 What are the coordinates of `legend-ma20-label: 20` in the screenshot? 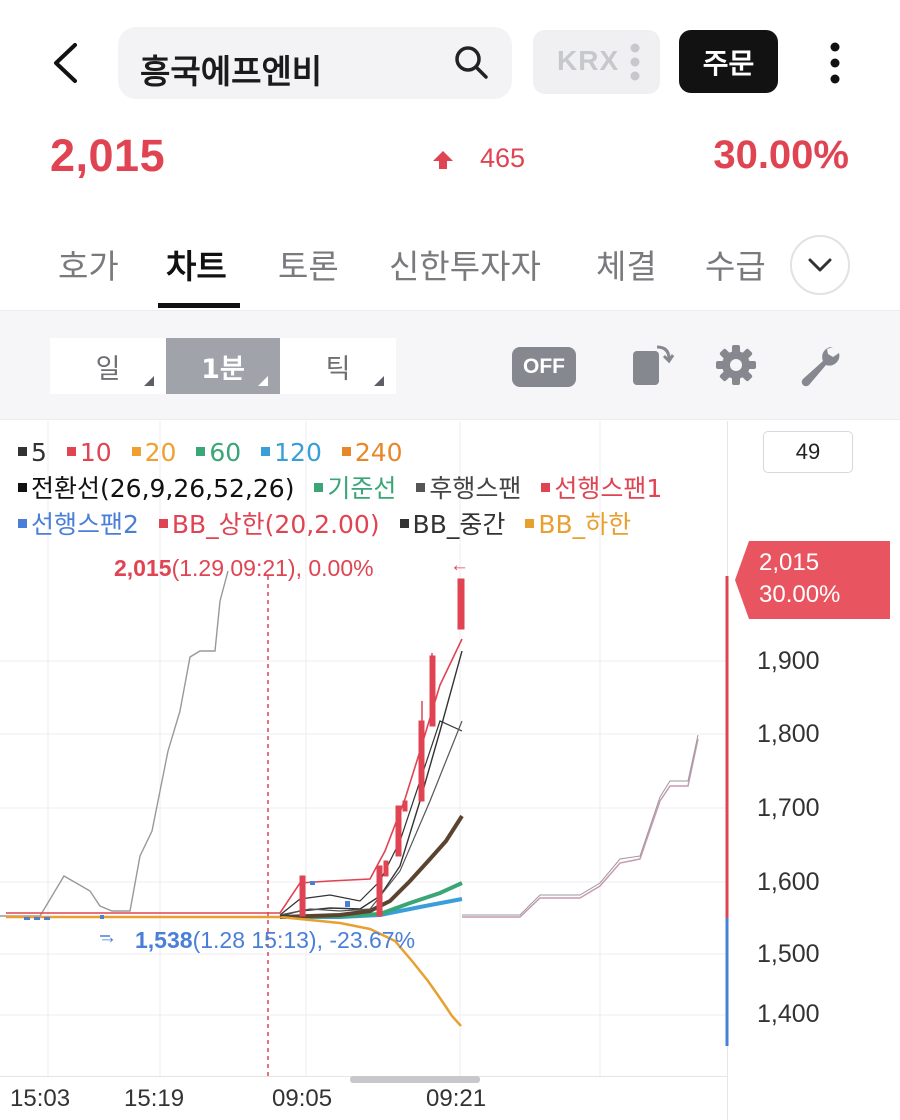 It's located at (160, 452).